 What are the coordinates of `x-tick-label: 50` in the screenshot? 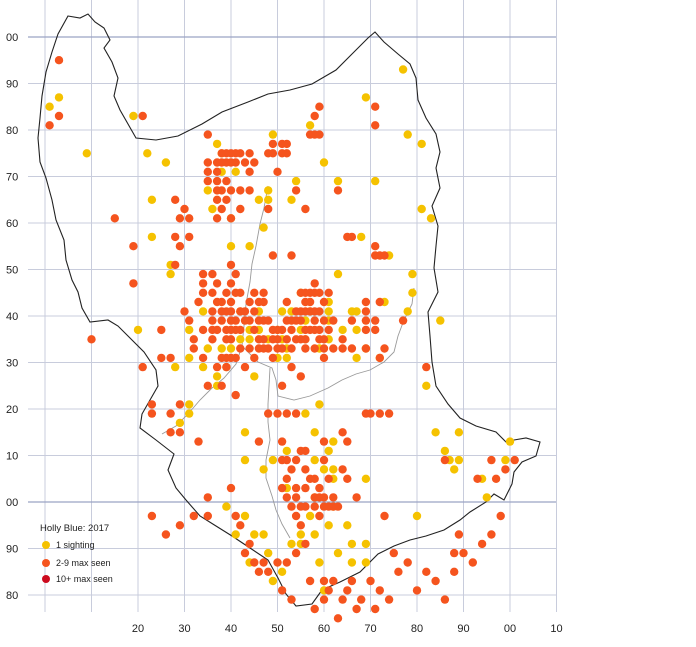 It's located at (277, 629).